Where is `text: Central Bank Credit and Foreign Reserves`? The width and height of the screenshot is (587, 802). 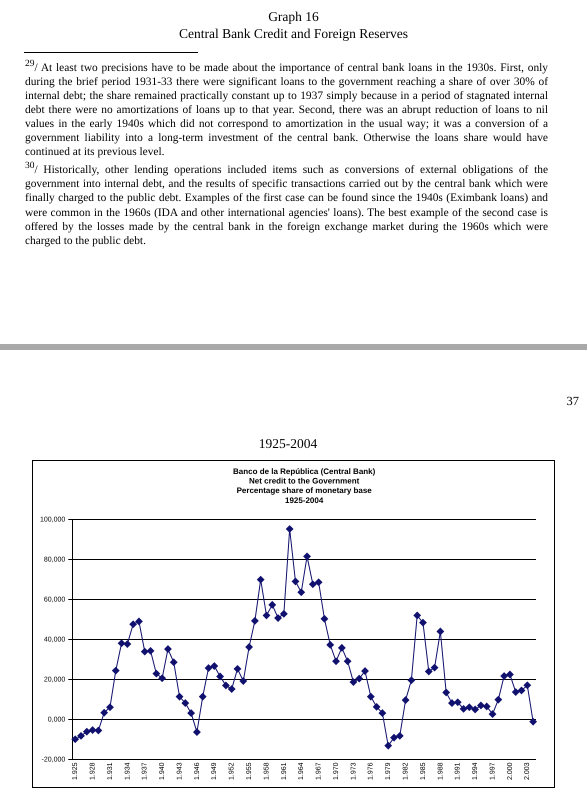 text: Central Bank Credit and Foreign Reserves is located at coordinates (294, 33).